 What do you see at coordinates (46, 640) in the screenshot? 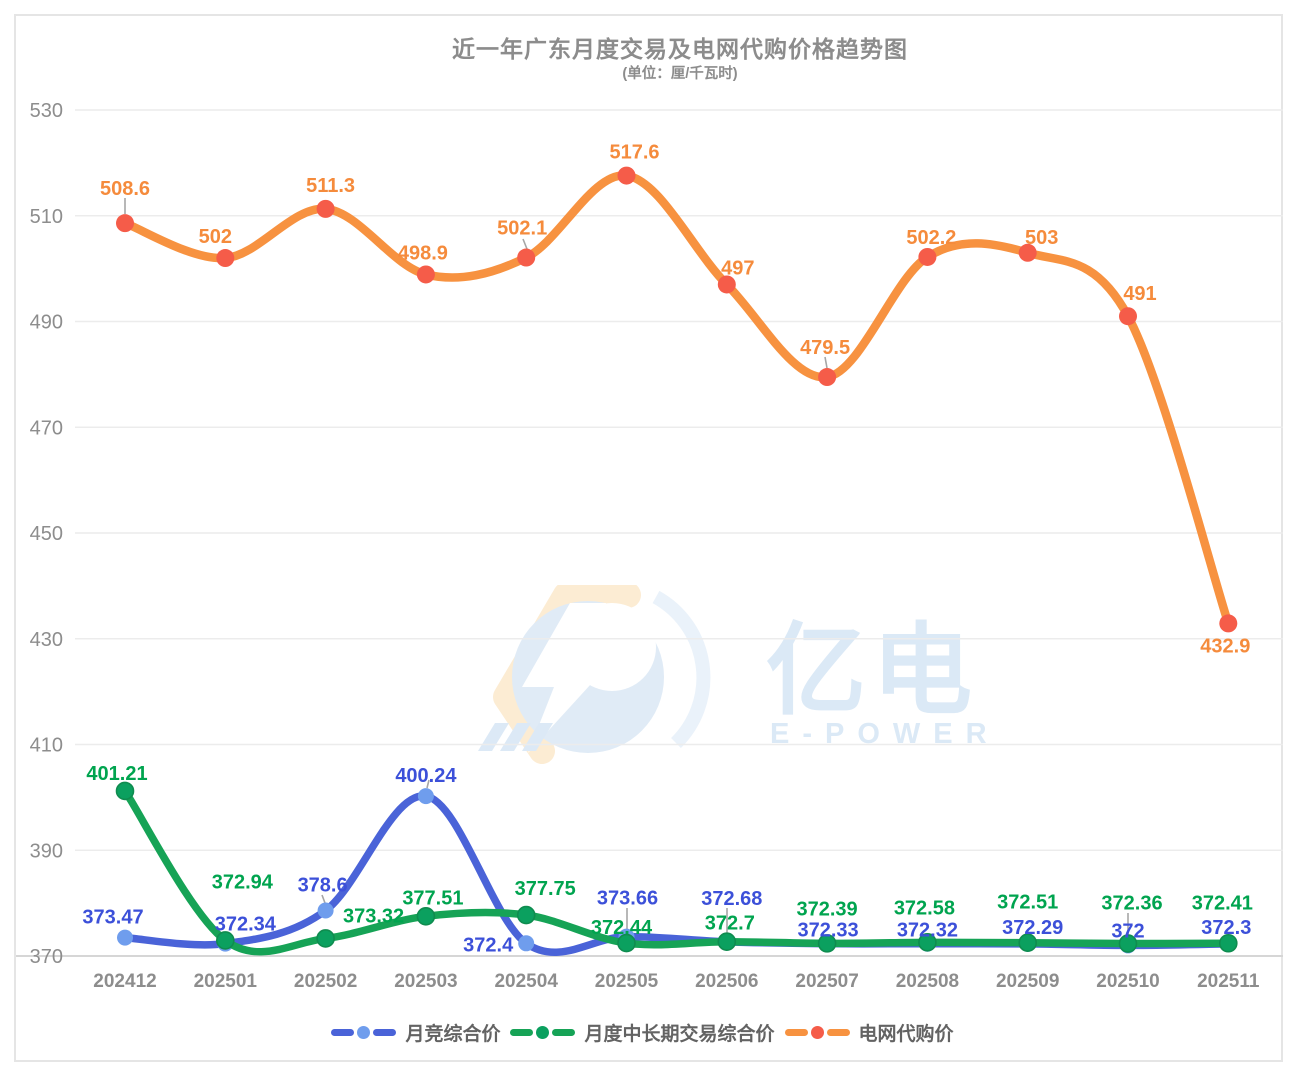
I see `svg-text: 430` at bounding box center [46, 640].